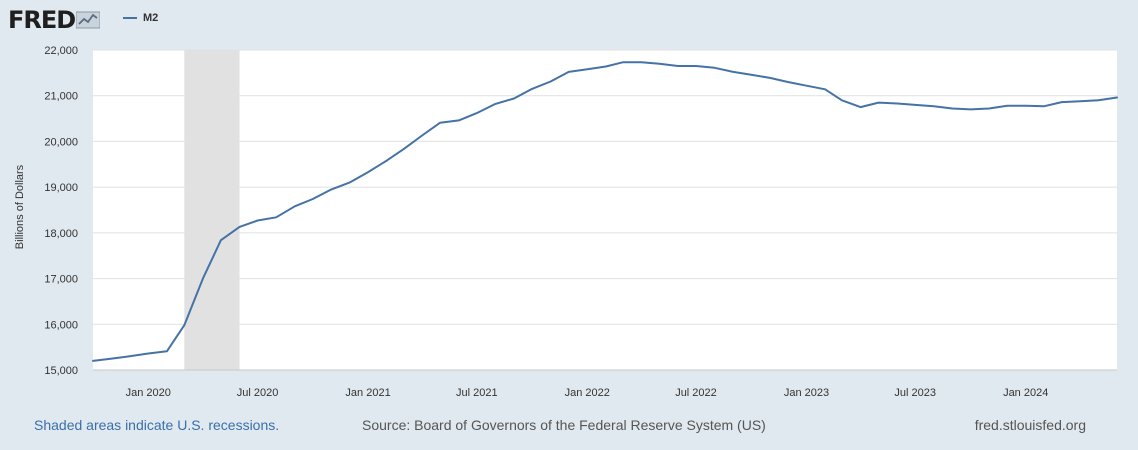  I want to click on chart-legend: M2, so click(140, 18).